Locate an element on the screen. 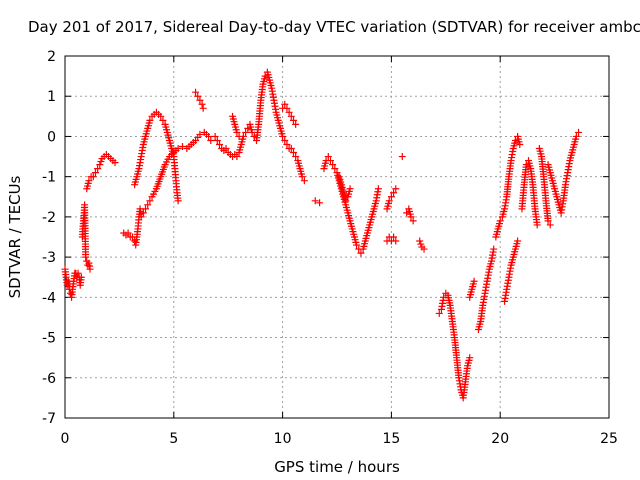  y-axis-label: SDTVAR / TECUs is located at coordinates (15, 236).